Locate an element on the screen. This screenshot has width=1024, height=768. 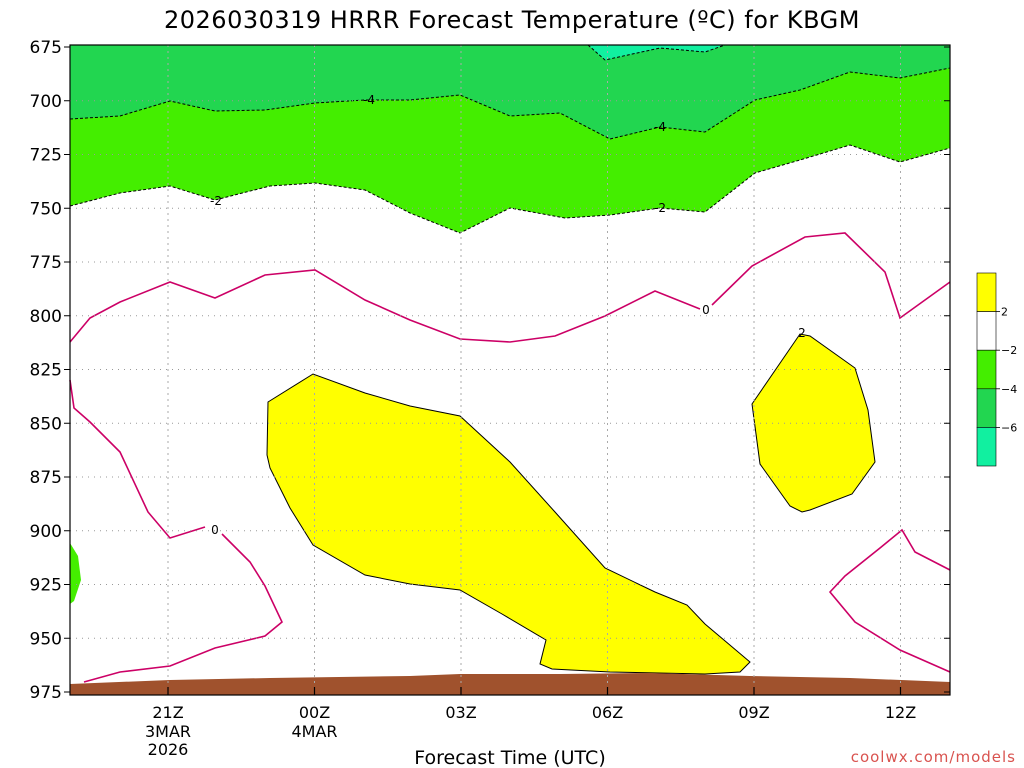
fill-warm-region-right is located at coordinates (813, 423).